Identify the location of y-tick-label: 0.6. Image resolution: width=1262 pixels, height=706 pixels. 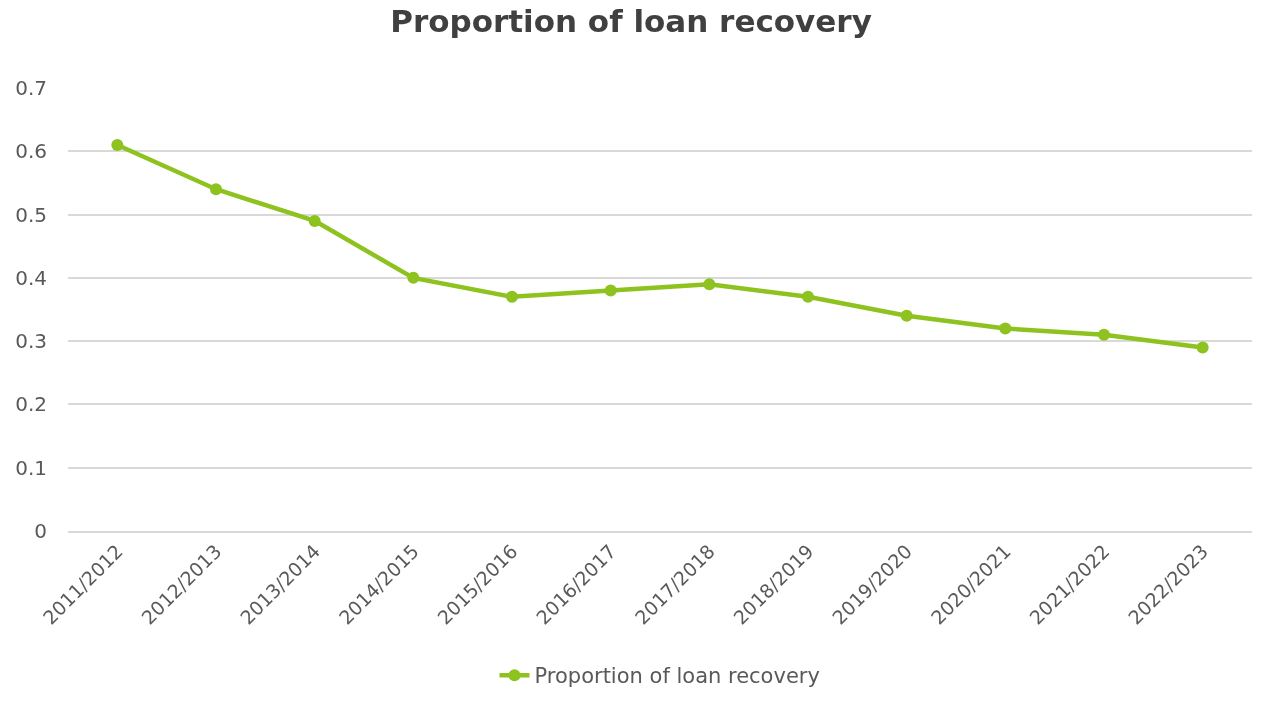
(31, 151).